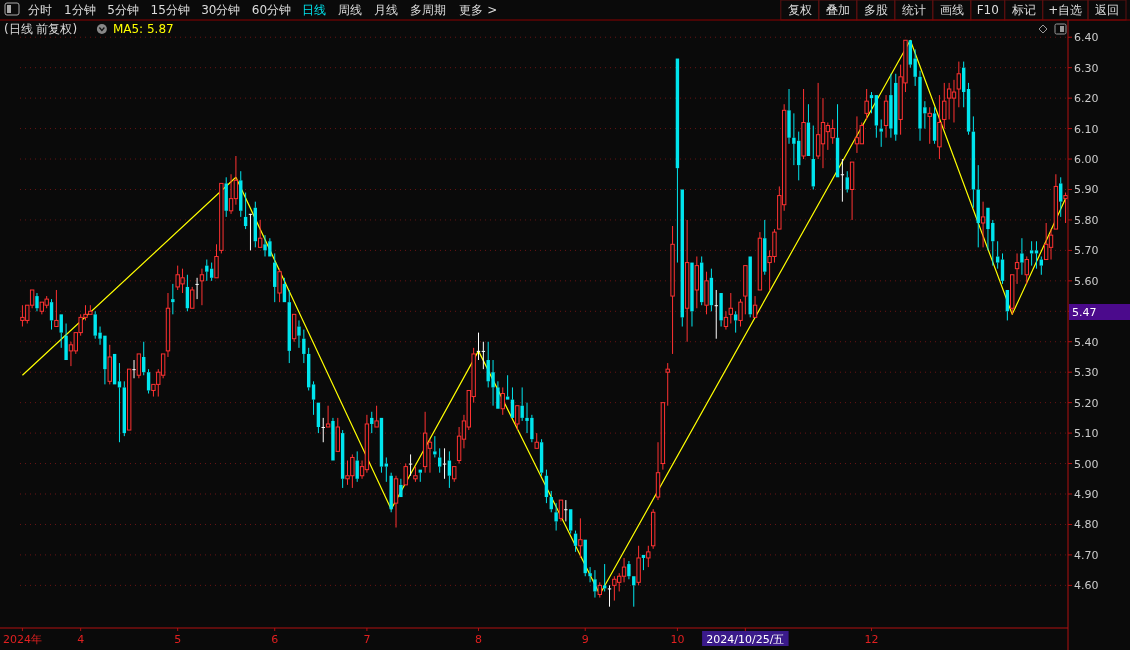  Describe the element at coordinates (1086, 342) in the screenshot. I see `y-tick-label: 5.40` at that location.